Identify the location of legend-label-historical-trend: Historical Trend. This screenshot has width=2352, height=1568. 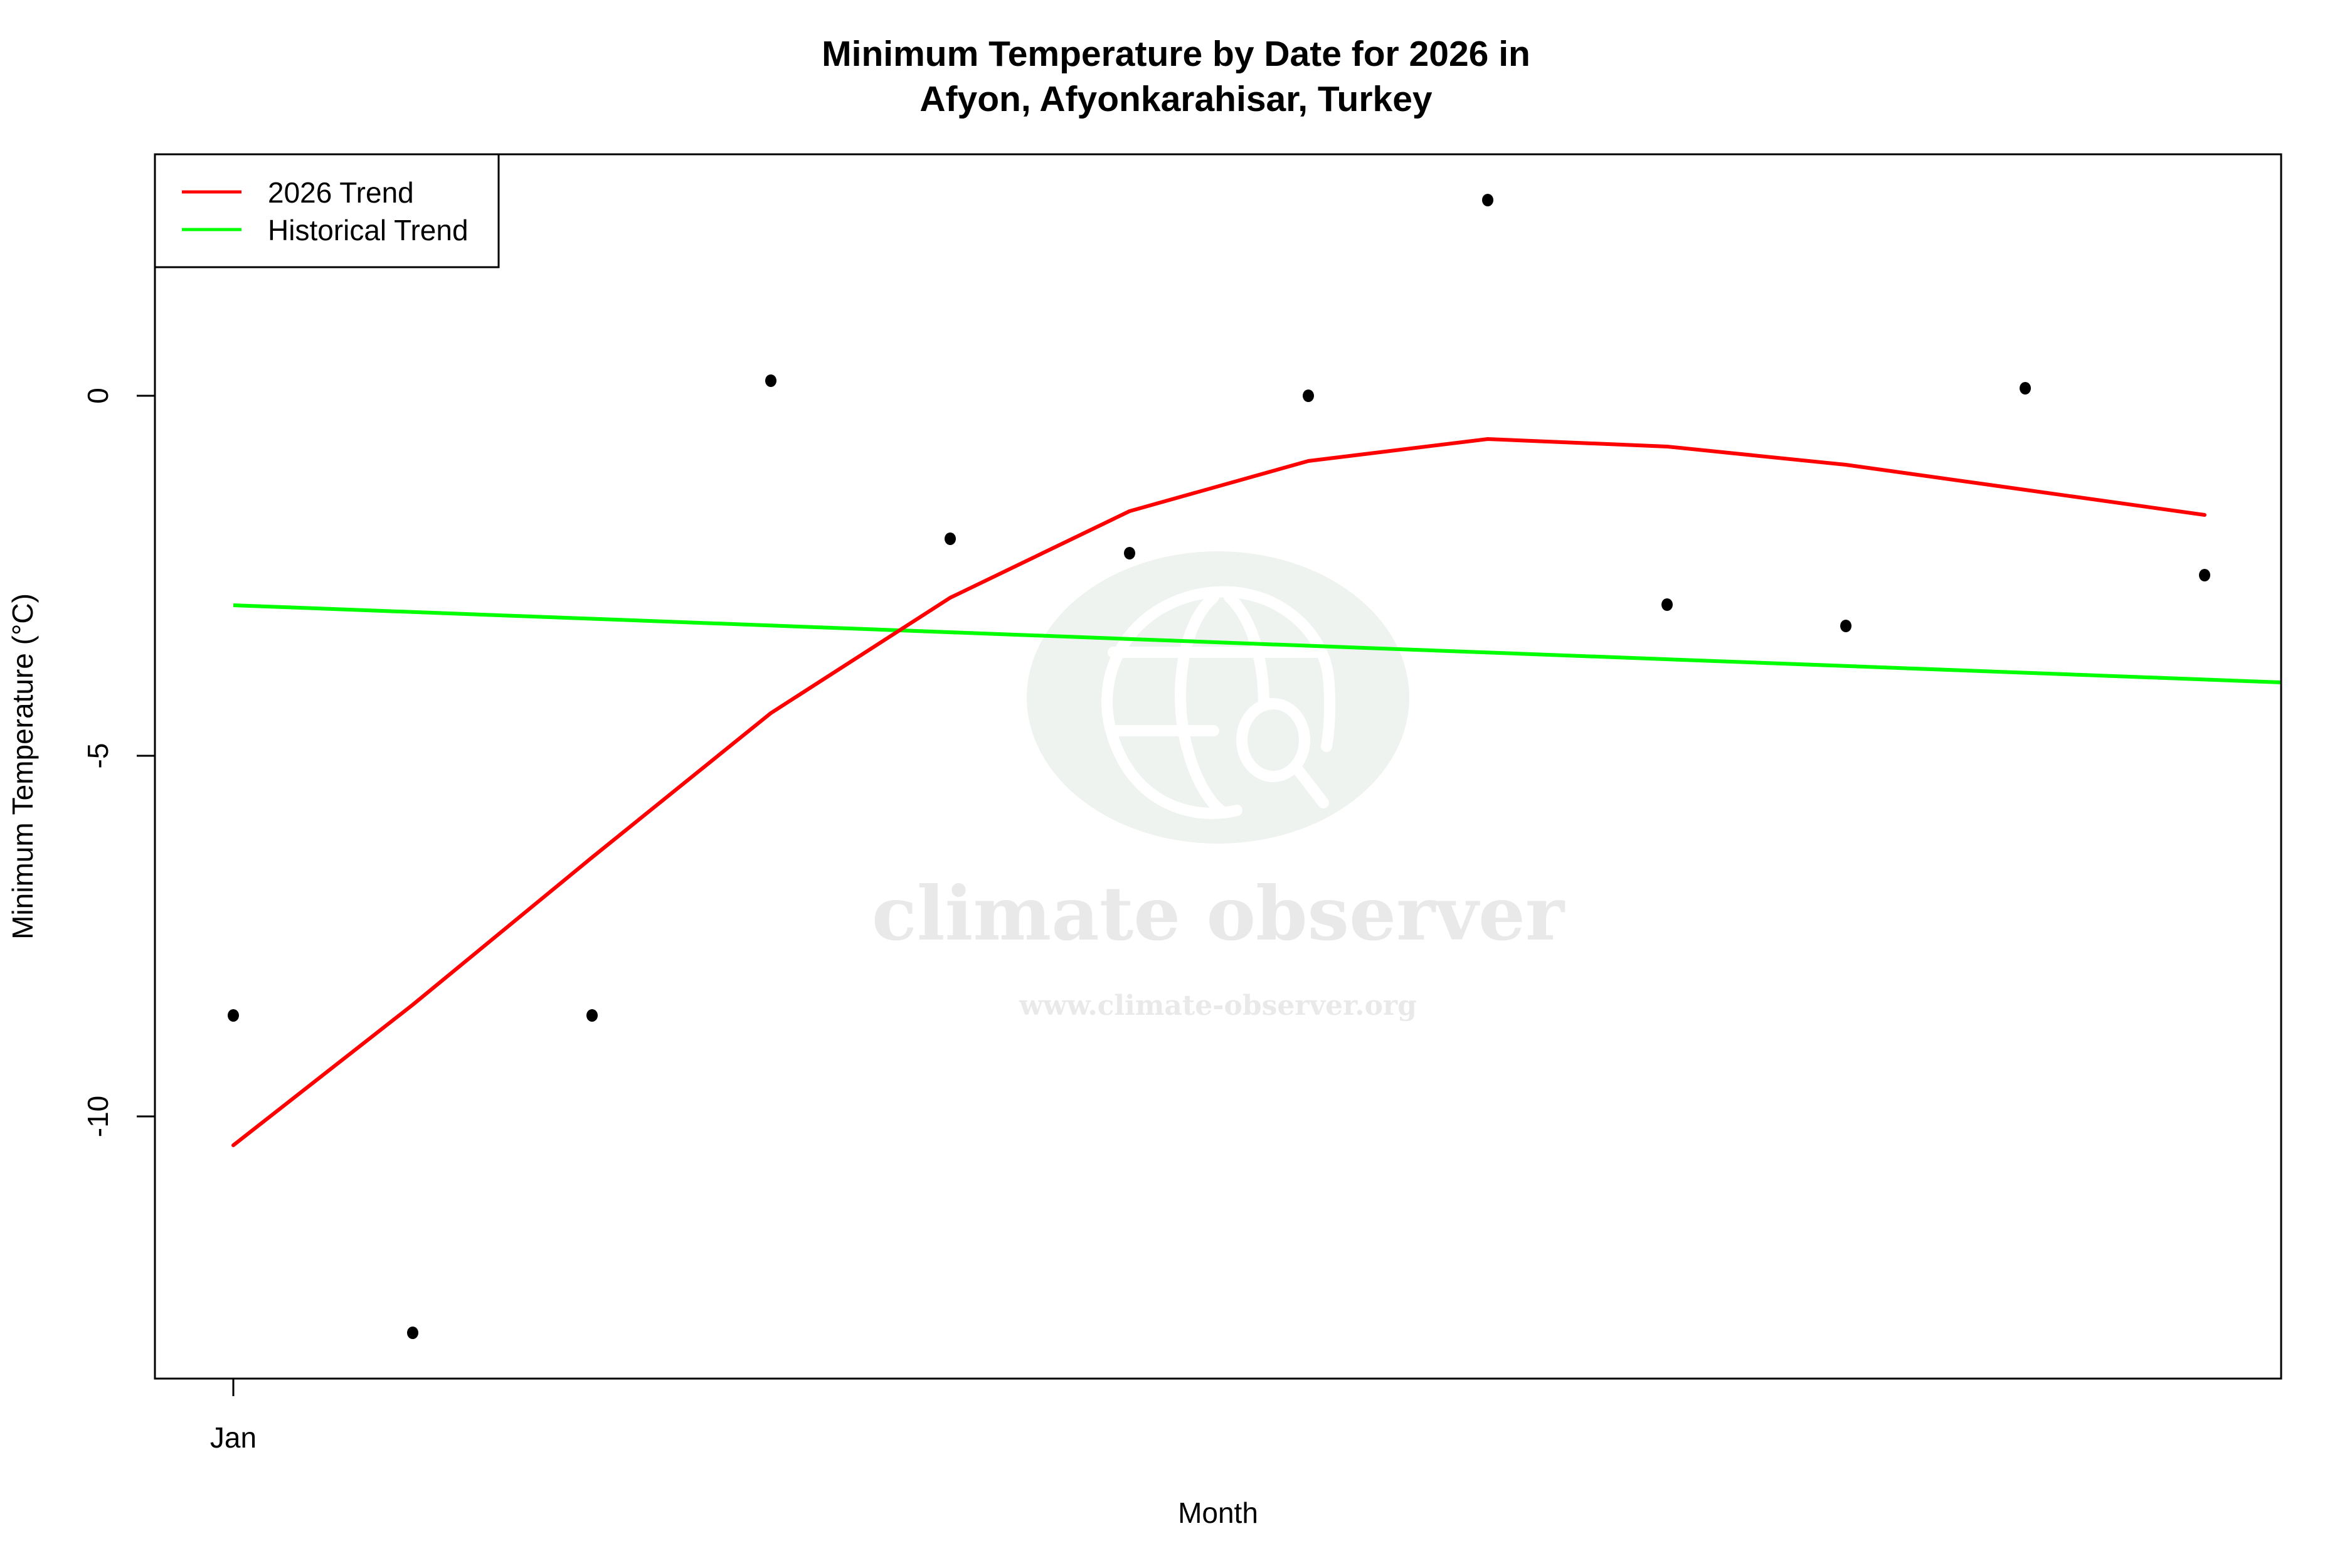
(368, 230).